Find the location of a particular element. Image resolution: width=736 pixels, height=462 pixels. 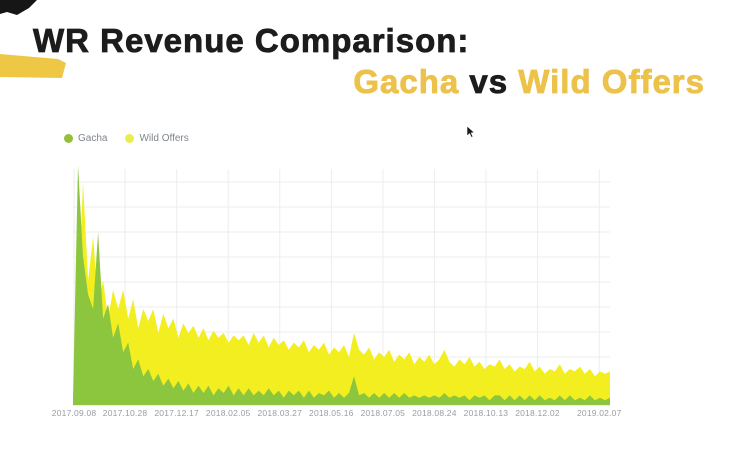

legend-item-gacha: Gacha is located at coordinates (85, 138).